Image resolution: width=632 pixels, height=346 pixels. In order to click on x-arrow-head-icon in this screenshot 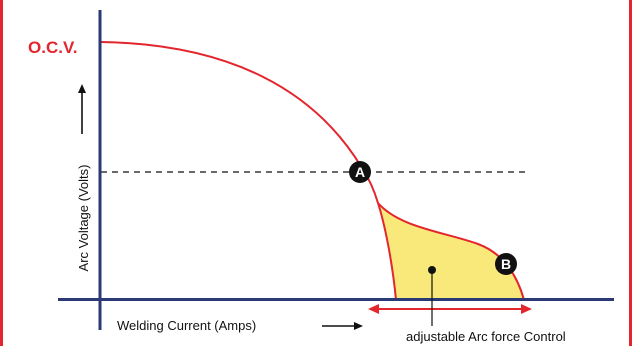, I will do `click(358, 326)`.